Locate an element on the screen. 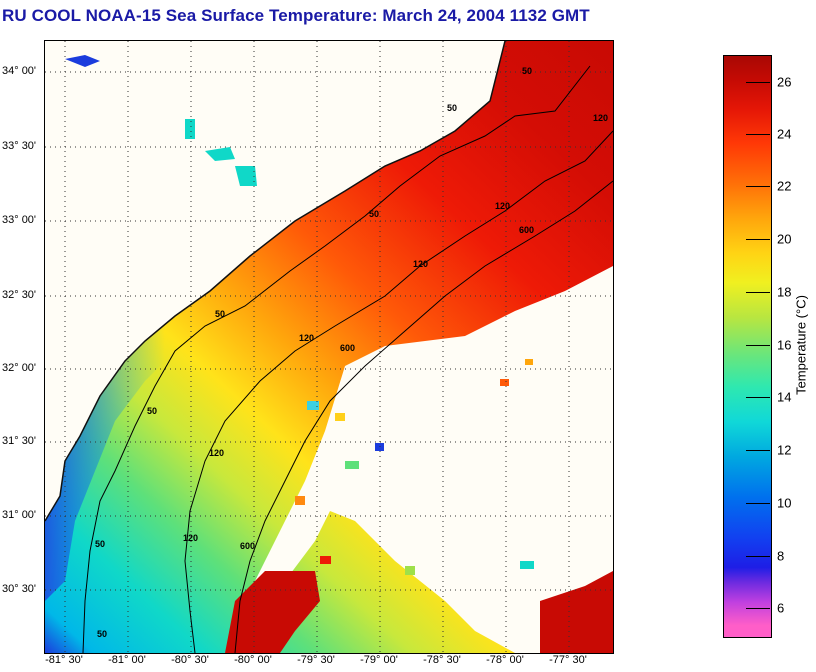 The height and width of the screenshot is (672, 816). lat-label-33-00: 33° 00' is located at coordinates (19, 220).